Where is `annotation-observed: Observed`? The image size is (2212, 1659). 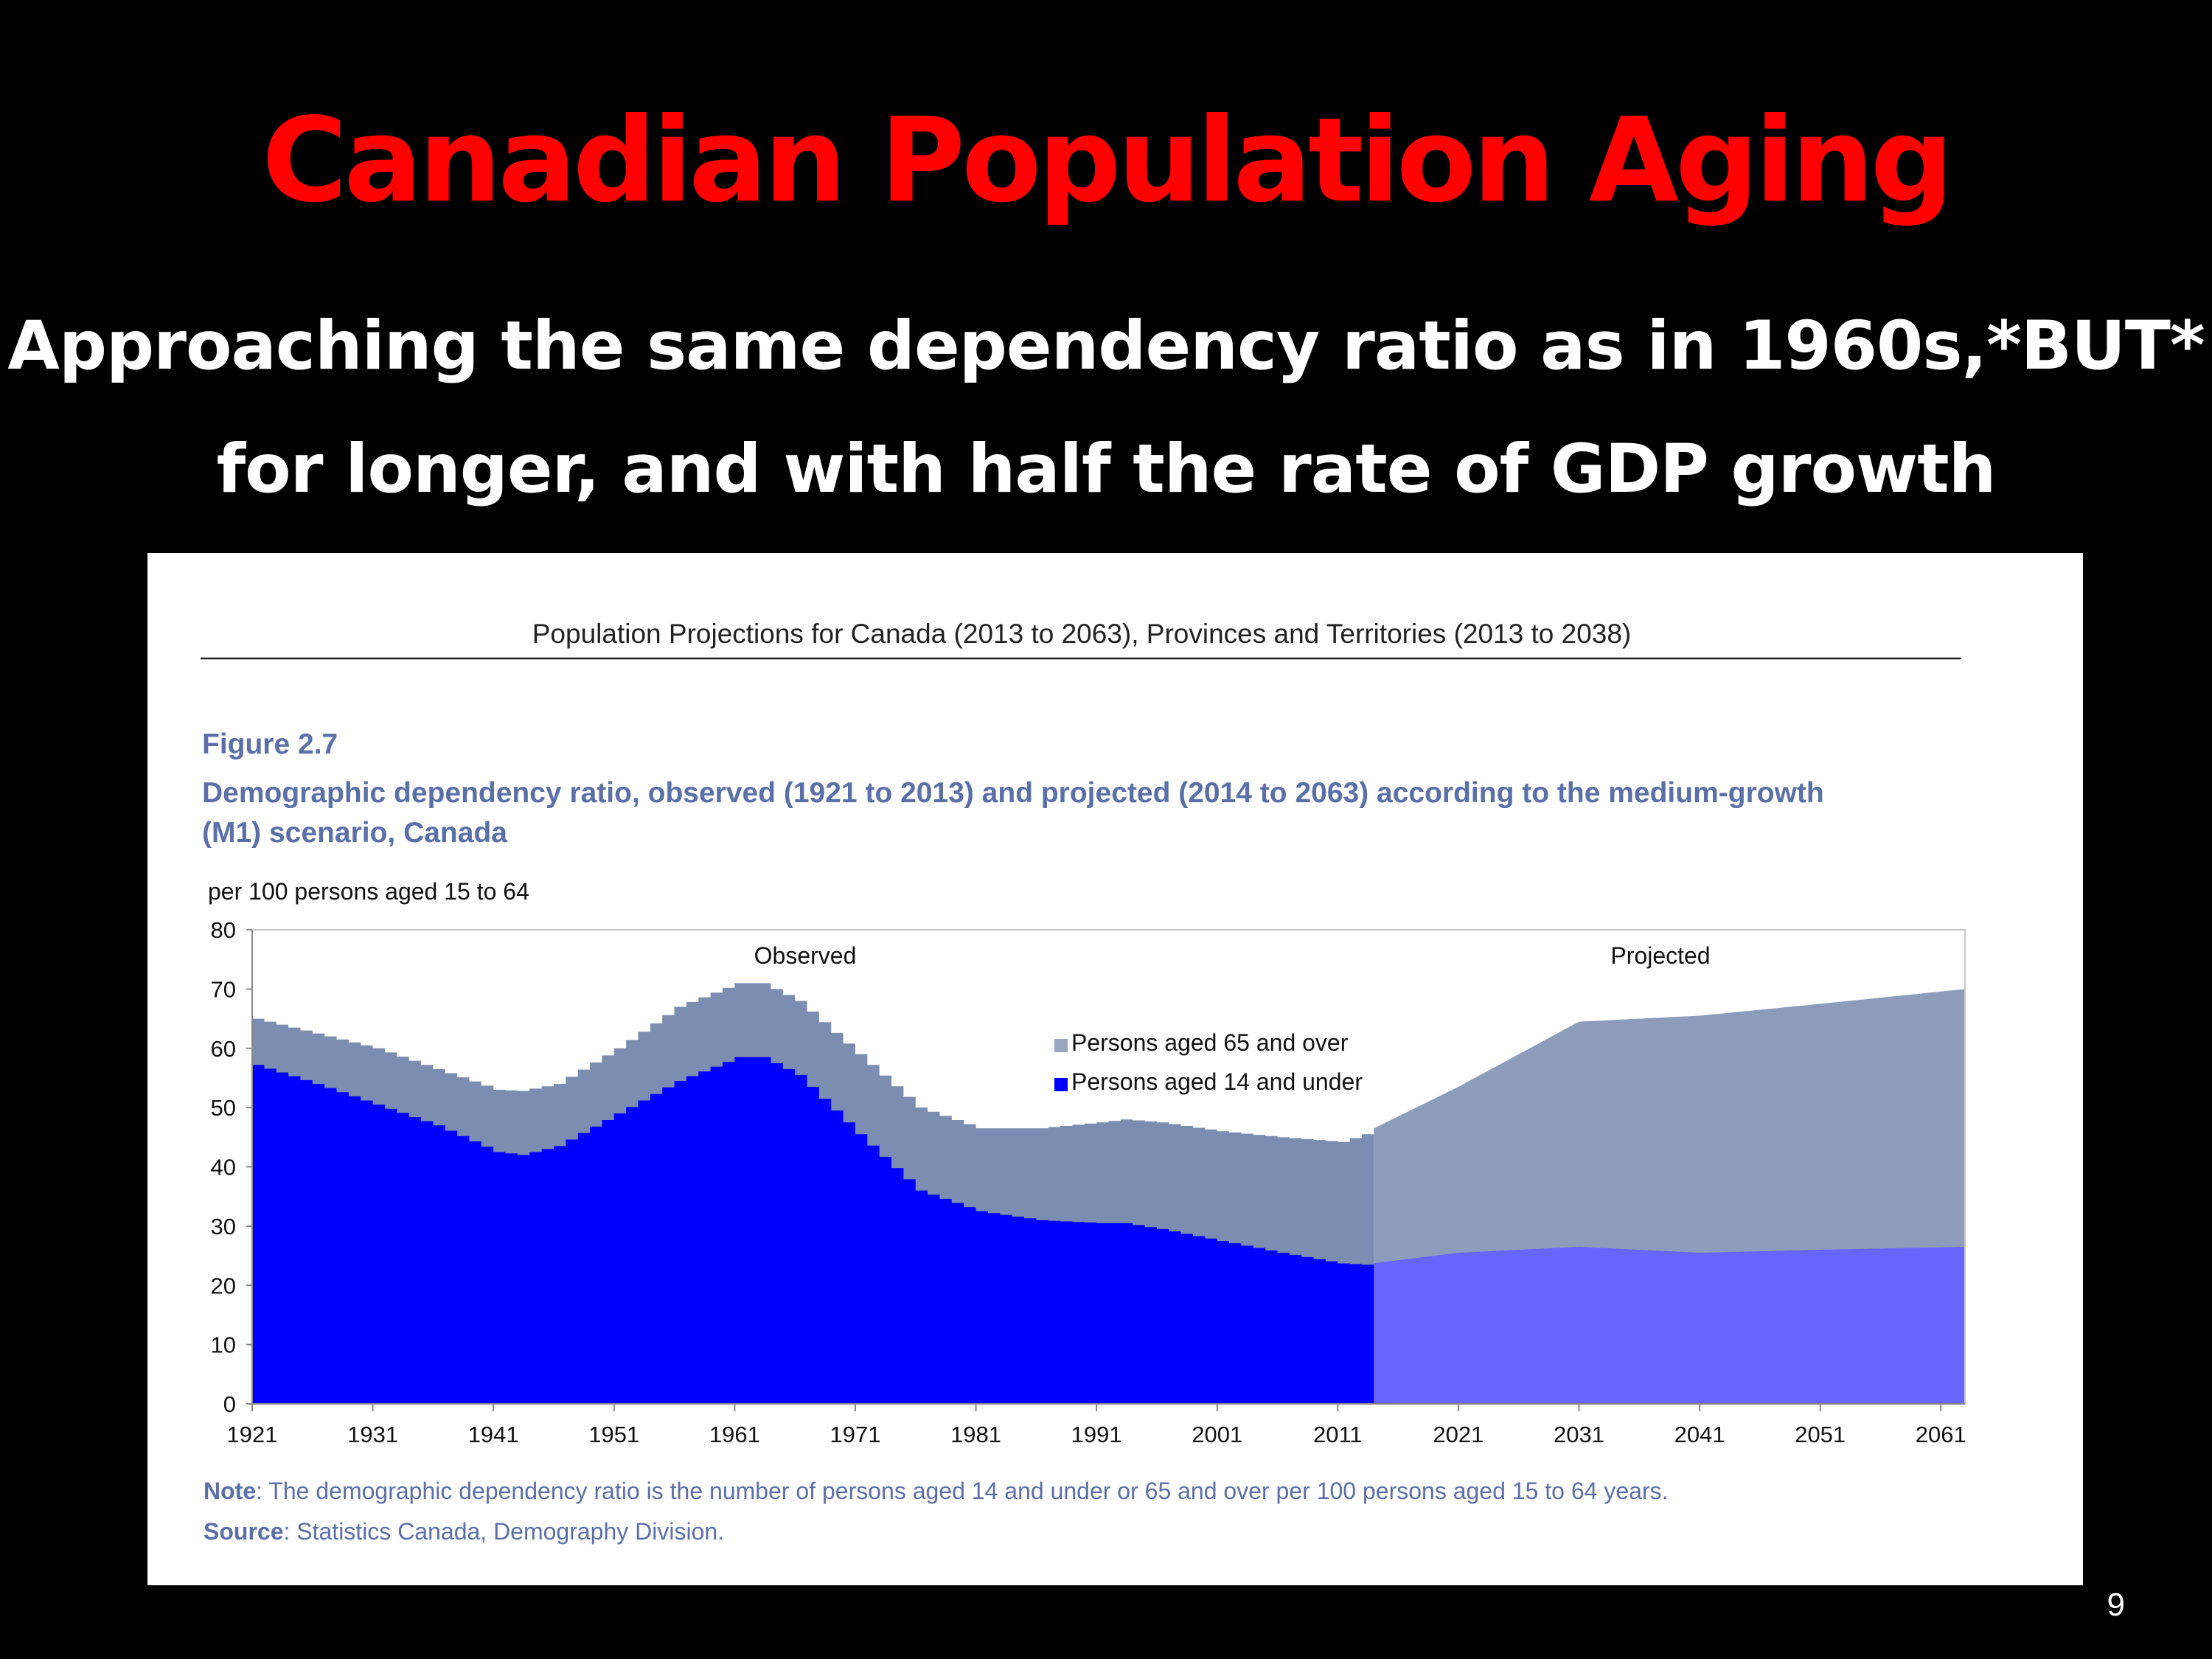
annotation-observed: Observed is located at coordinates (805, 955).